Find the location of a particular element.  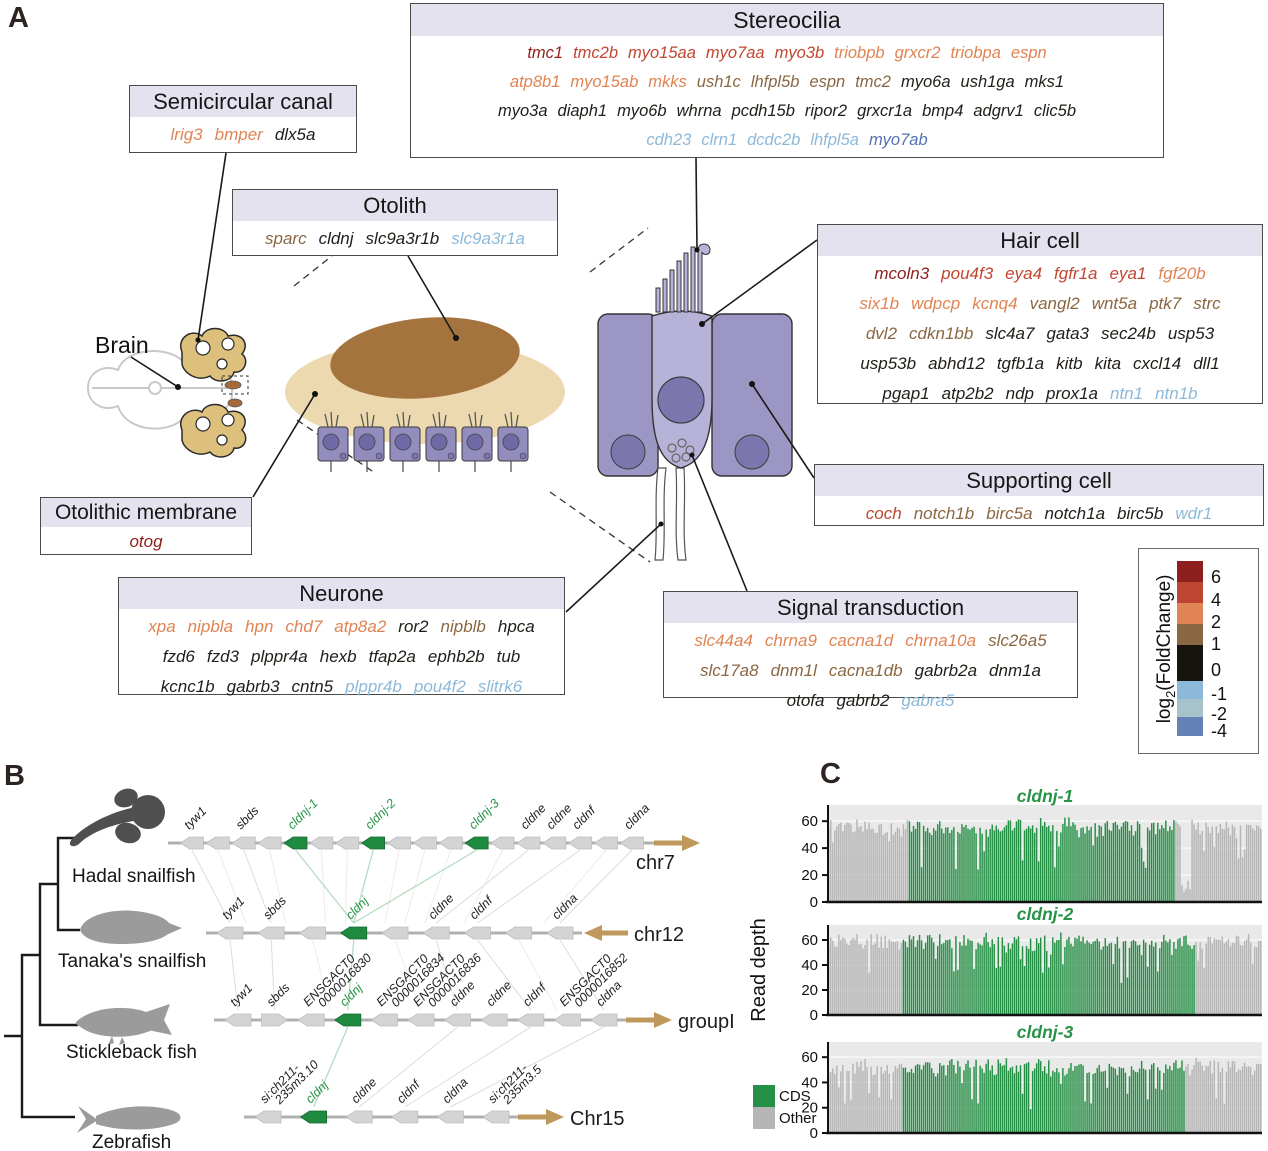

gene-row: slc44a4 chrna9 cacna1d chrna10a slc26a5 is located at coordinates (870, 641).